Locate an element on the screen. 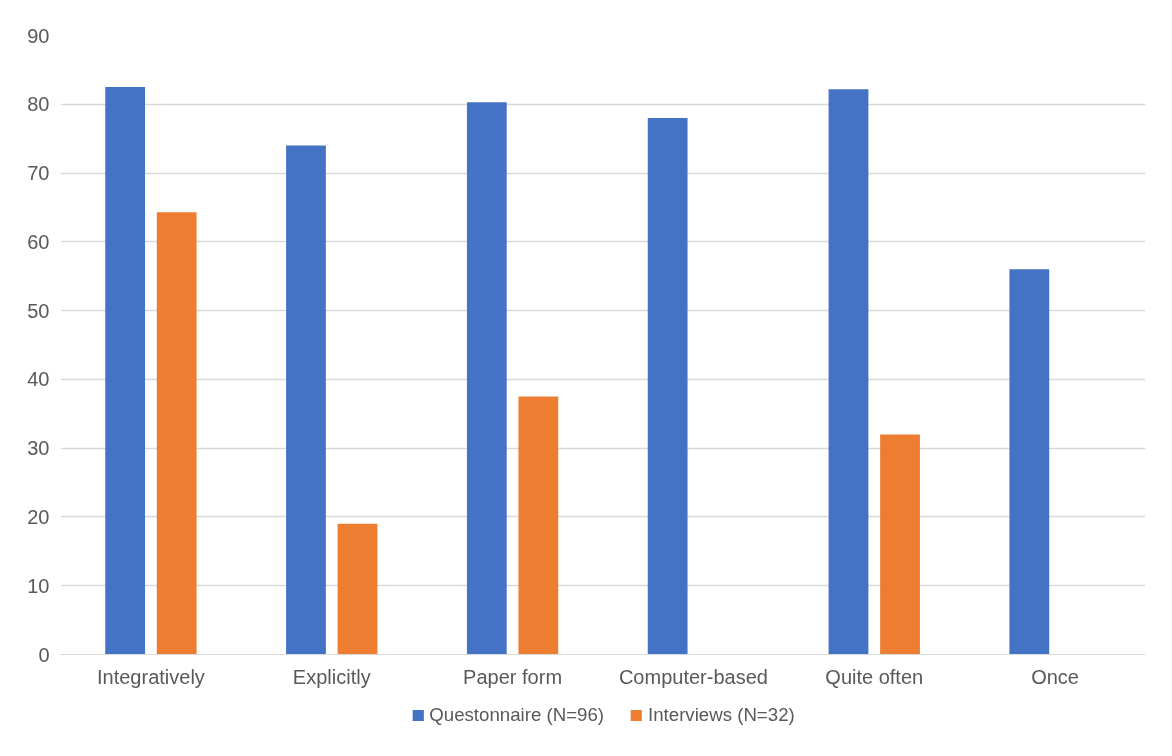  y-tick-label: 30 is located at coordinates (38, 448).